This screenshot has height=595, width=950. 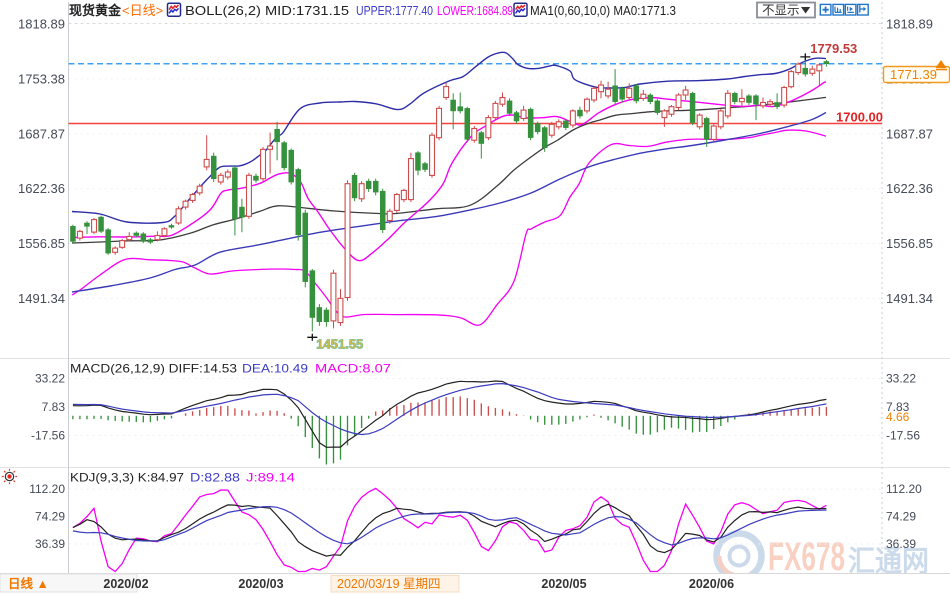 What do you see at coordinates (603, 10) in the screenshot?
I see `svg-text: MA1(0,60,10,0) MA0:1771.3` at bounding box center [603, 10].